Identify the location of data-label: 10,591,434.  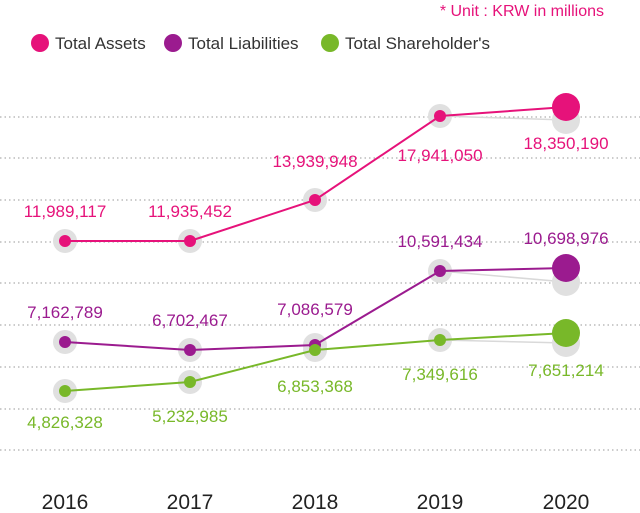
(439, 241).